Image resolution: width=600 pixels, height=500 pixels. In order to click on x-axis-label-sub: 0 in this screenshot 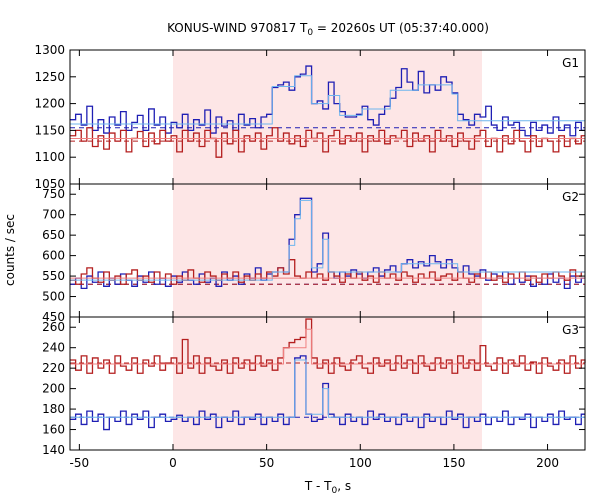, I will do `click(335, 491)`.